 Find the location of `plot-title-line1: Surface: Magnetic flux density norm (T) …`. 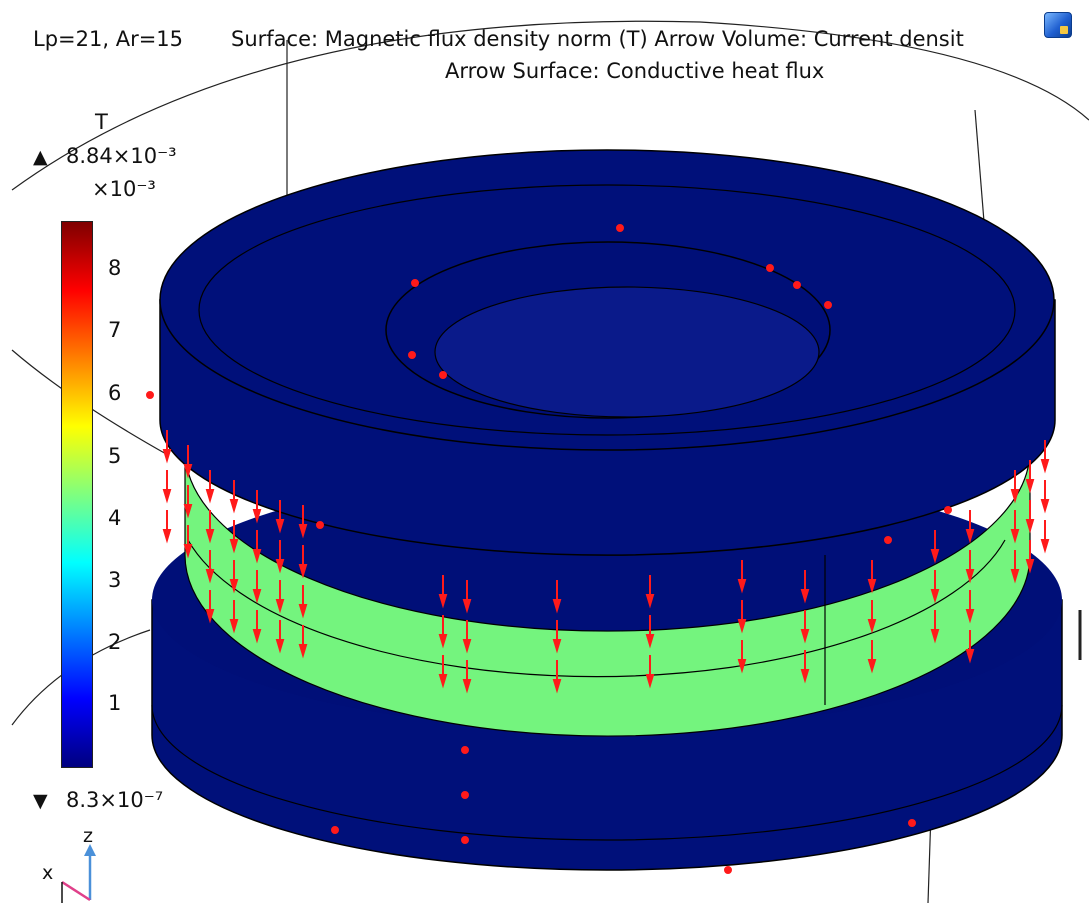

plot-title-line1: Surface: Magnetic flux density norm (T) … is located at coordinates (597, 39).